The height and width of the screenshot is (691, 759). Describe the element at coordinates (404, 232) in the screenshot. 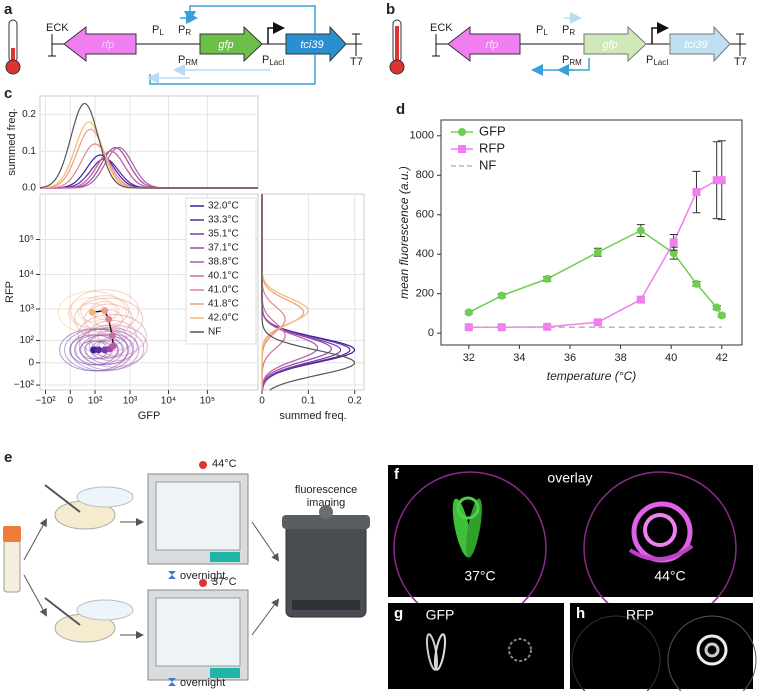

I see `axis-label: mean fluorescence (a.u.)` at that location.